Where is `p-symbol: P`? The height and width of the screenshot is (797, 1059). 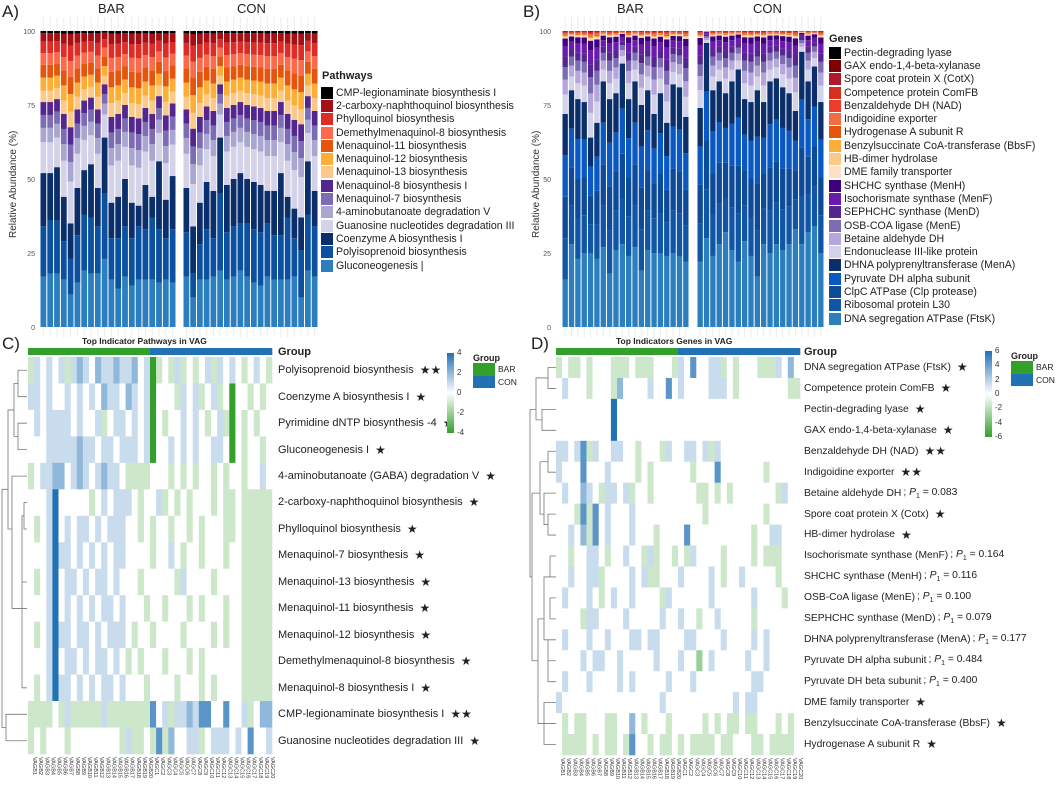
p-symbol: P is located at coordinates (938, 660).